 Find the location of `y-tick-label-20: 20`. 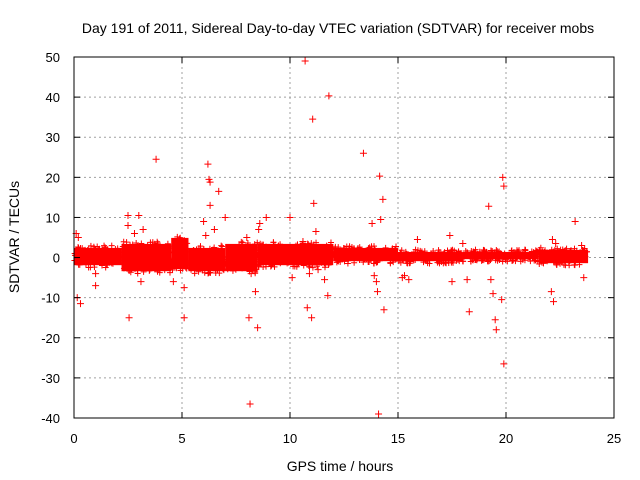

y-tick-label-20: 20 is located at coordinates (53, 177).